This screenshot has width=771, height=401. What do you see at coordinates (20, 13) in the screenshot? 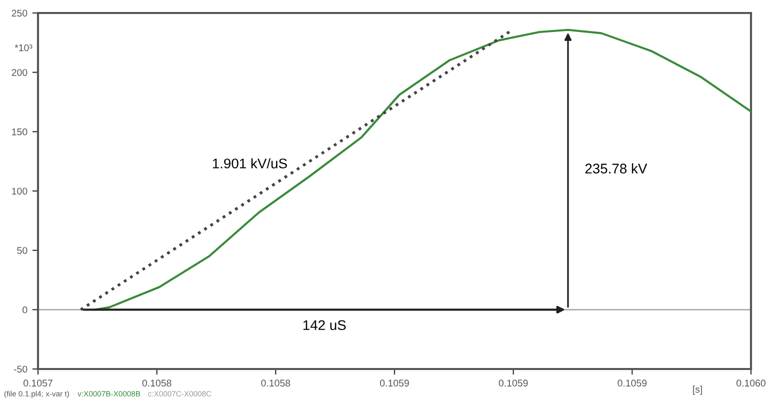
I see `y-tick-label: 250` at bounding box center [20, 13].